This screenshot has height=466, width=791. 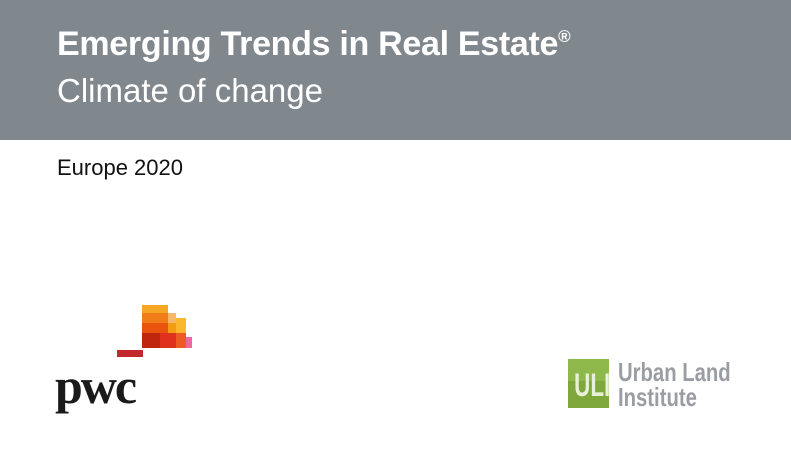 What do you see at coordinates (564, 36) in the screenshot?
I see `registered-mark: ®` at bounding box center [564, 36].